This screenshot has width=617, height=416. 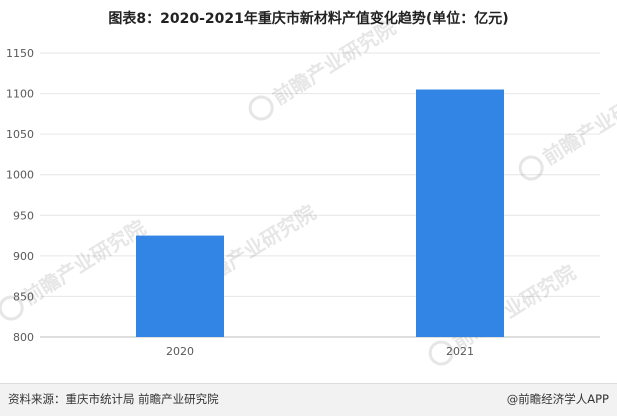 I want to click on y-tick-label: 850, so click(x=23, y=296).